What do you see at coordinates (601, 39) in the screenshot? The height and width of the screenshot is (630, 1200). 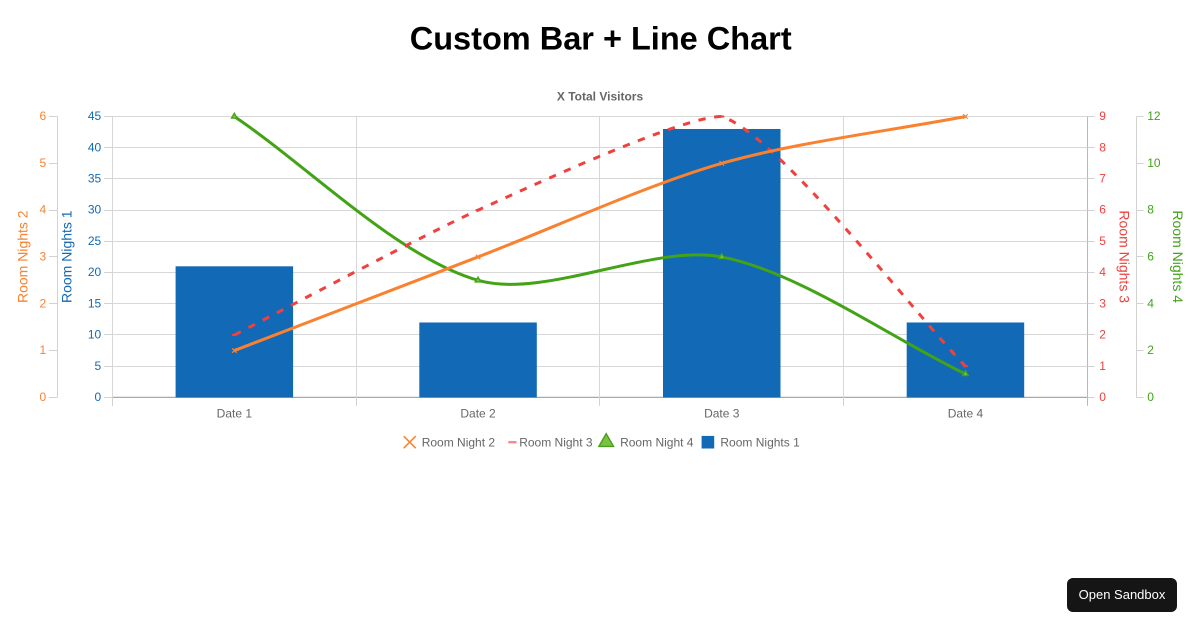 I see `svg-text: Custom Bar + Line Chart` at bounding box center [601, 39].